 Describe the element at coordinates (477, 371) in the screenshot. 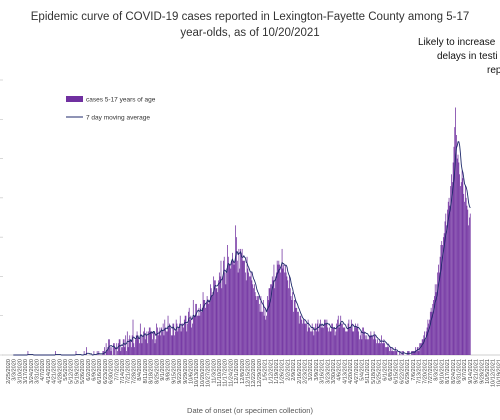

I see `x-tick-label: 9/21/2021` at that location.